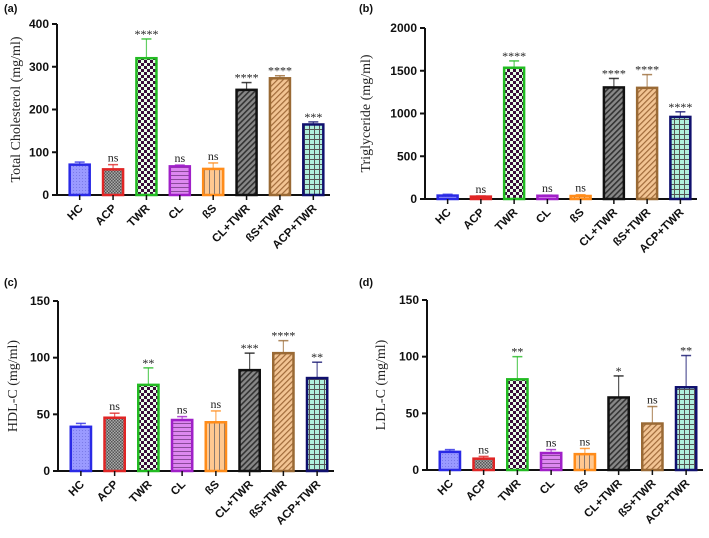 The image size is (709, 538). Describe the element at coordinates (11, 9) in the screenshot. I see `panel-label: (a)` at that location.